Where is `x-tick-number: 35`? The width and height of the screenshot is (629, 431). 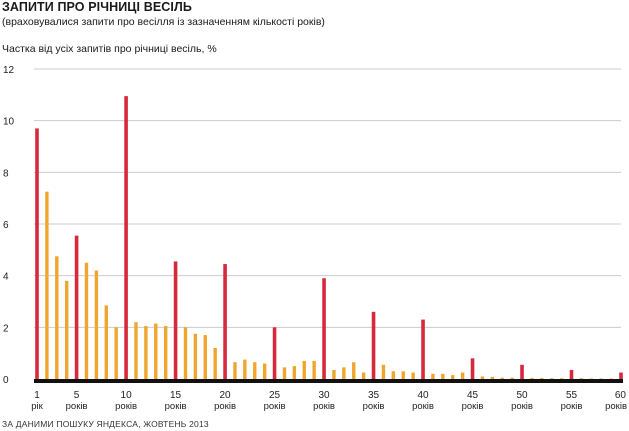
x-tick-number: 35 is located at coordinates (374, 395).